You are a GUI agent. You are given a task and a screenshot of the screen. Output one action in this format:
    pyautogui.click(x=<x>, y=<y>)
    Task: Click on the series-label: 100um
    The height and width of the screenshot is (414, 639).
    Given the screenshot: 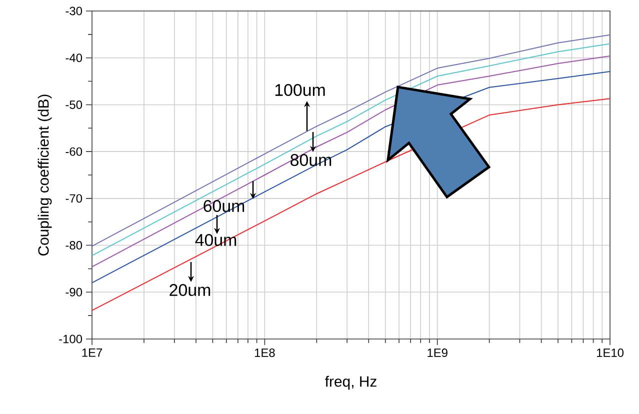 What is the action you would take?
    pyautogui.click(x=300, y=90)
    